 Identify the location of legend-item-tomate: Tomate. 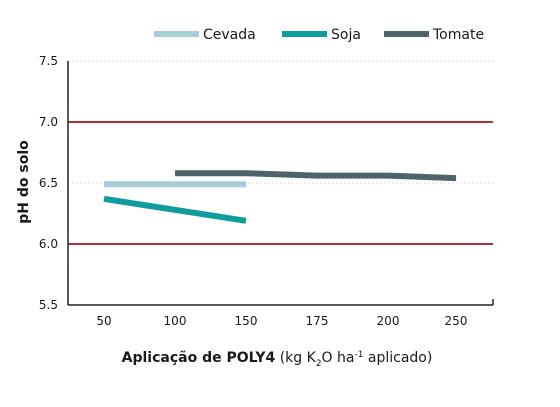
(434, 35).